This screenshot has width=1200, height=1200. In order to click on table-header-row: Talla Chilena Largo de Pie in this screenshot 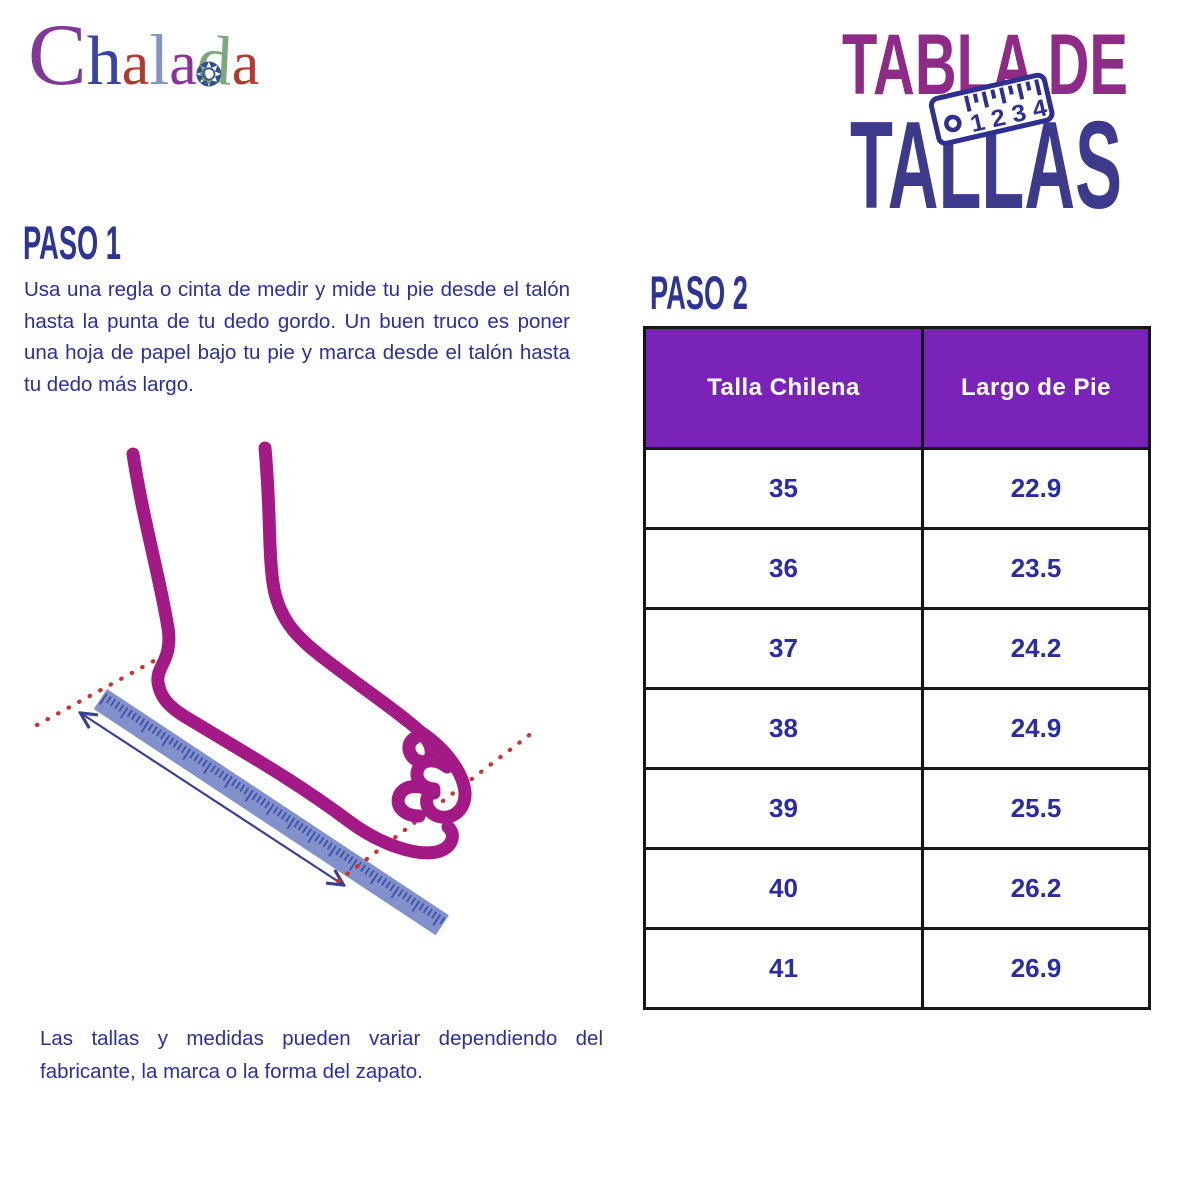, I will do `click(897, 388)`.